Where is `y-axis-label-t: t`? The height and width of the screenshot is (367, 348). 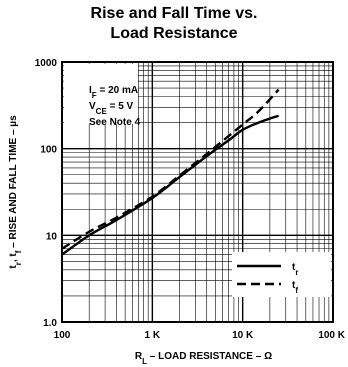
y-axis-label-t: t is located at coordinates (13, 267).